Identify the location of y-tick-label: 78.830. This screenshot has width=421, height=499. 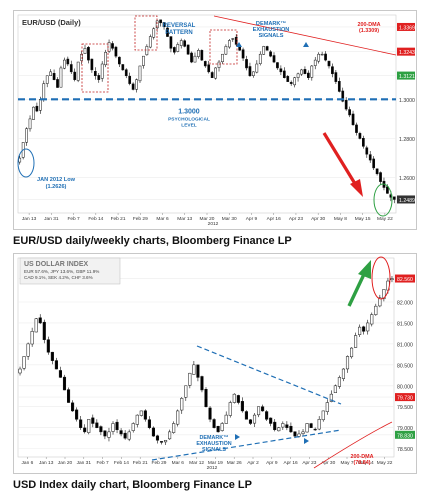
(405, 436).